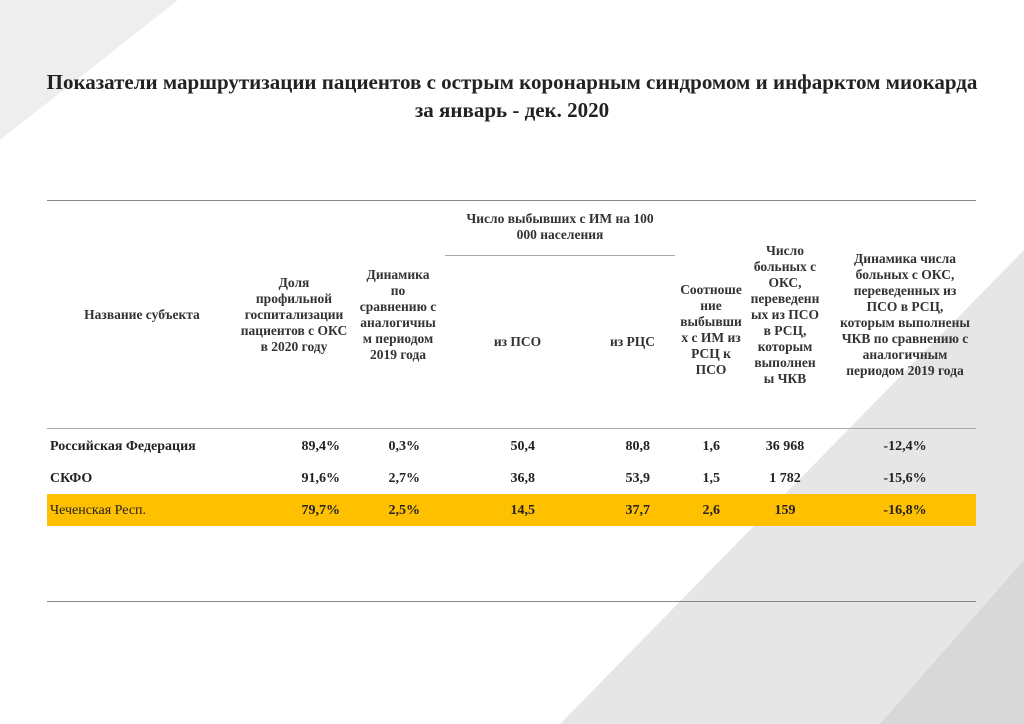 The height and width of the screenshot is (724, 1024). Describe the element at coordinates (404, 510) in the screenshot. I see `cell: 2,5%` at that location.